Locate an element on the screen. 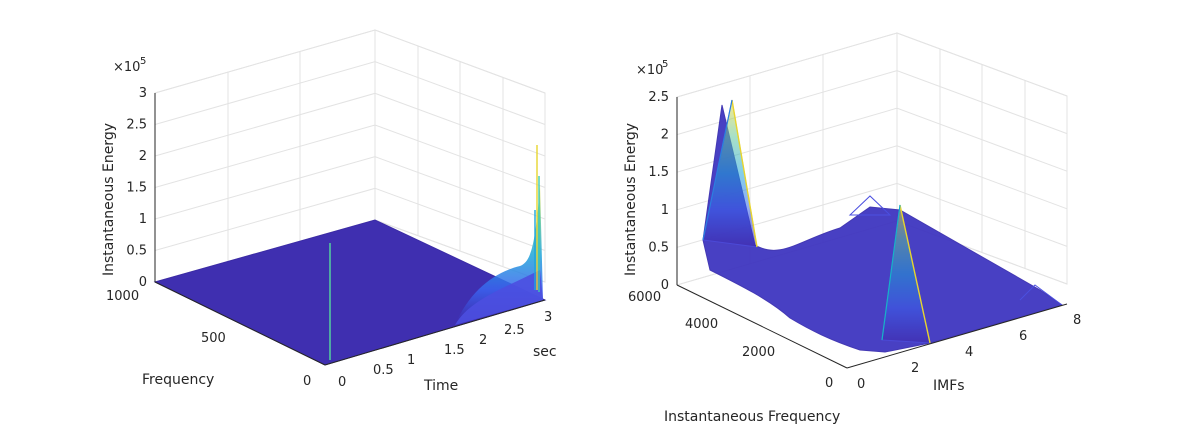 The width and height of the screenshot is (1186, 426). chart2-z-tick: 1.5 is located at coordinates (658, 172).